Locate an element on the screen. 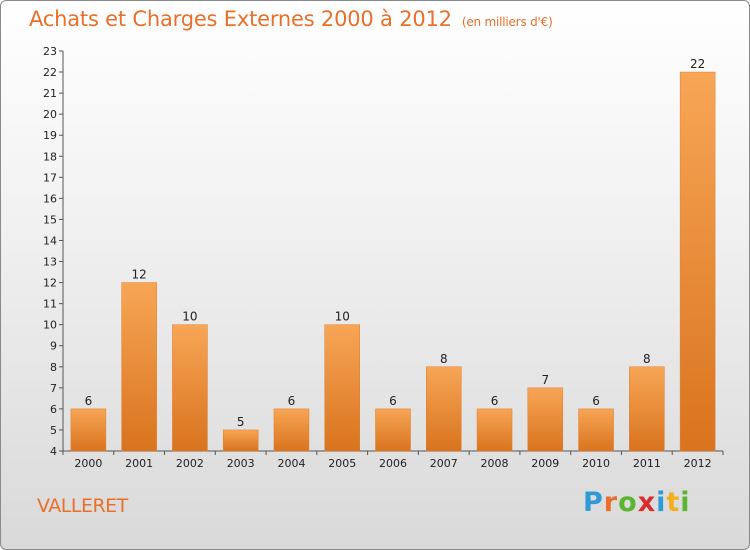 The image size is (750, 550). bar-2005 is located at coordinates (342, 388).